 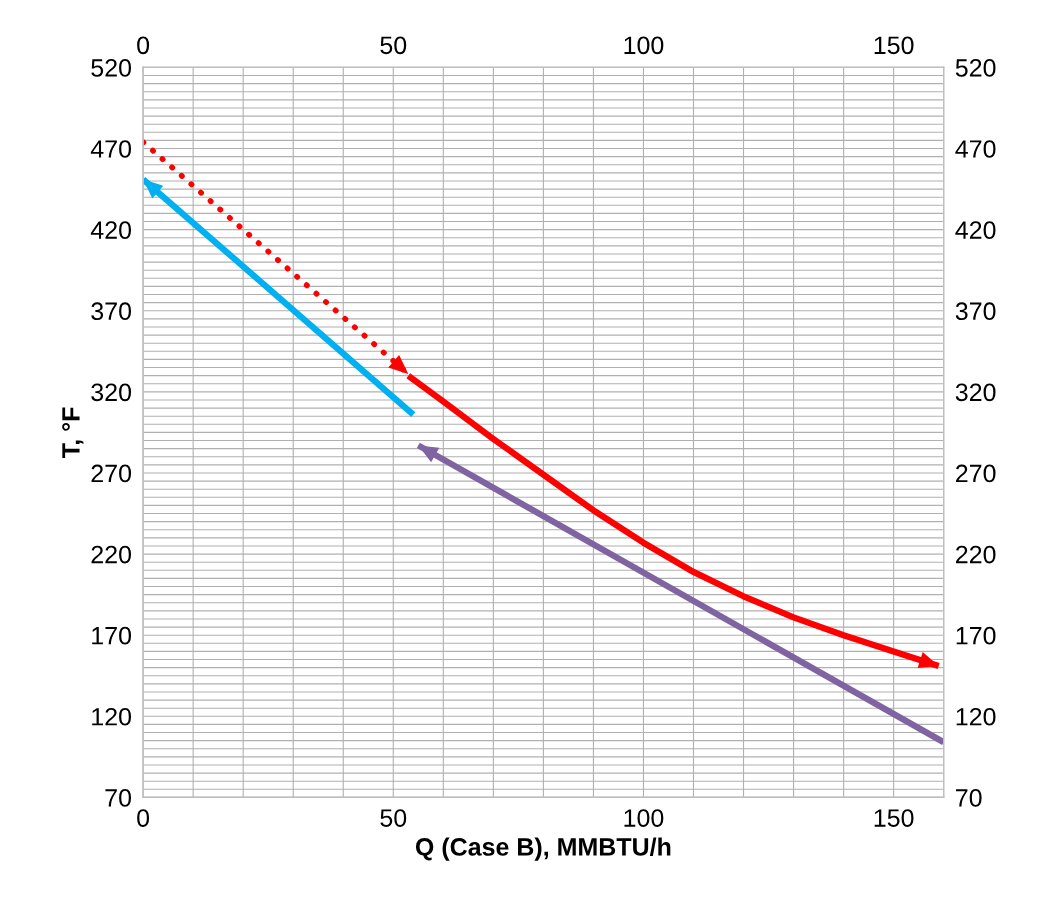 What do you see at coordinates (976, 473) in the screenshot?
I see `y2-tick-label: 270` at bounding box center [976, 473].